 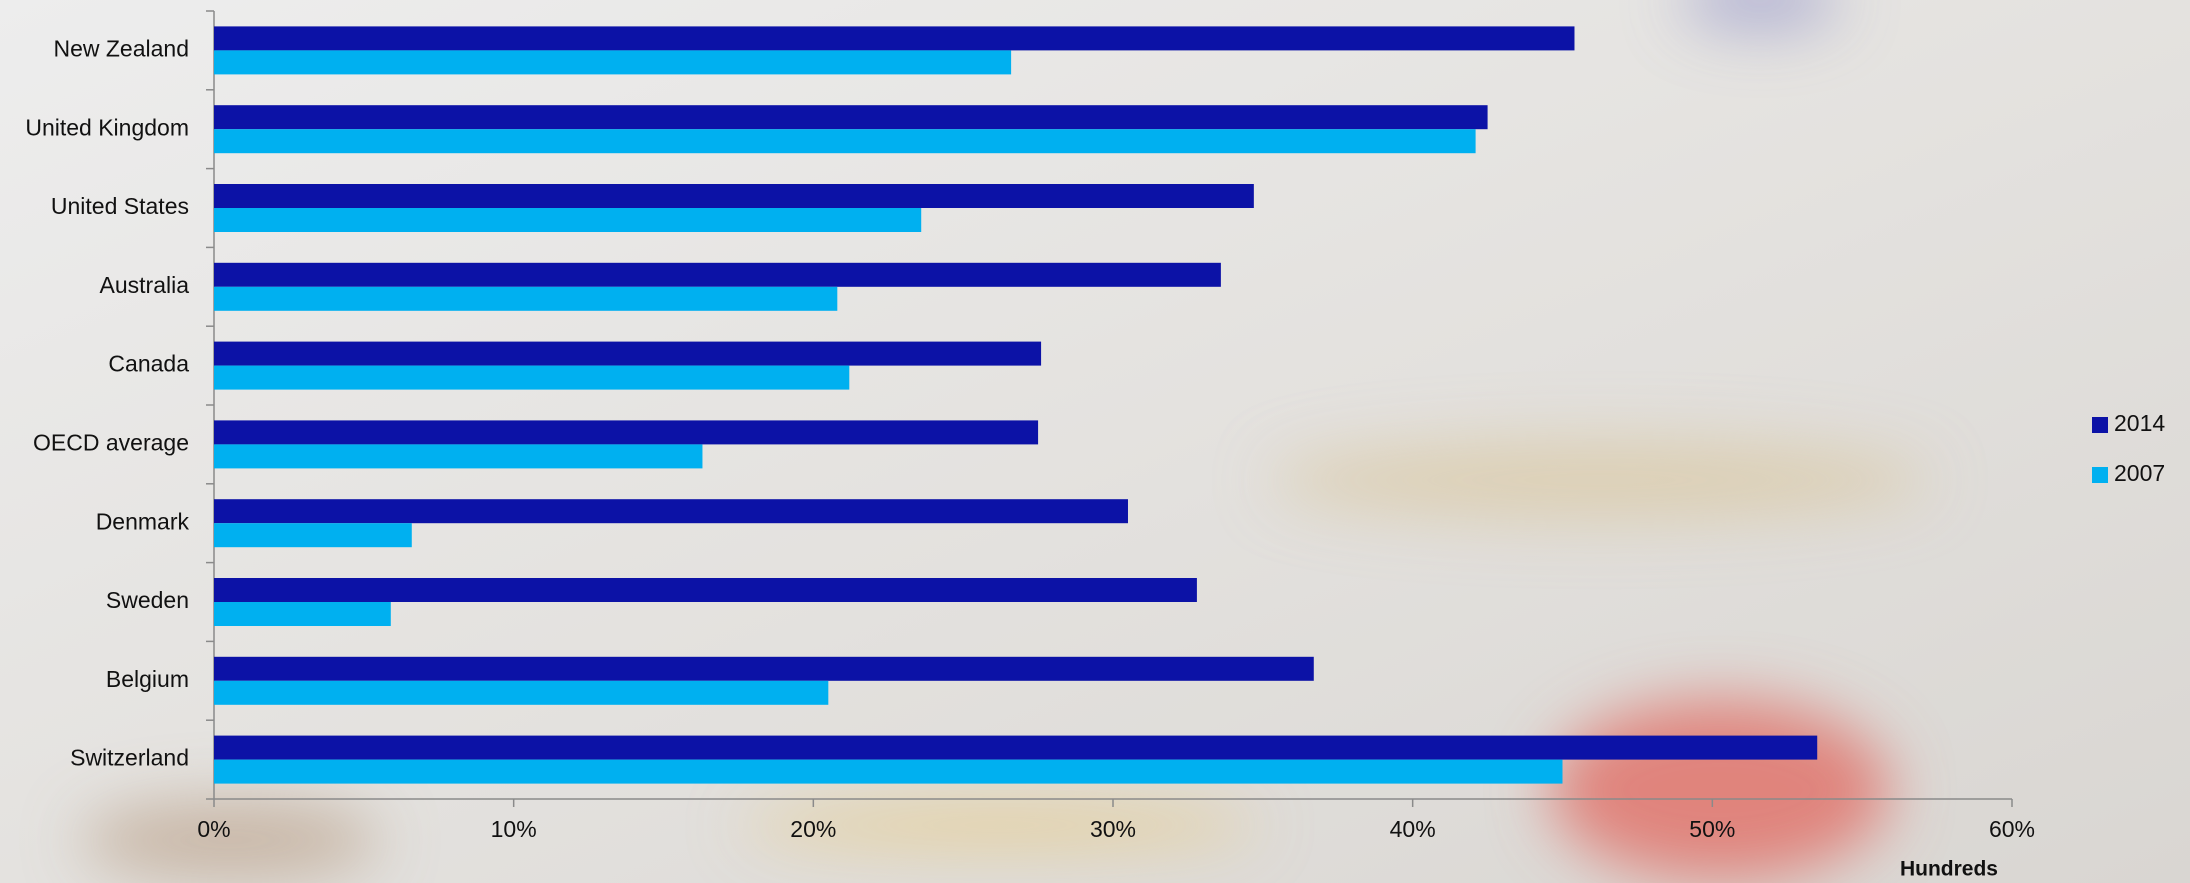 What do you see at coordinates (120, 206) in the screenshot?
I see `y-tick-label: United States` at bounding box center [120, 206].